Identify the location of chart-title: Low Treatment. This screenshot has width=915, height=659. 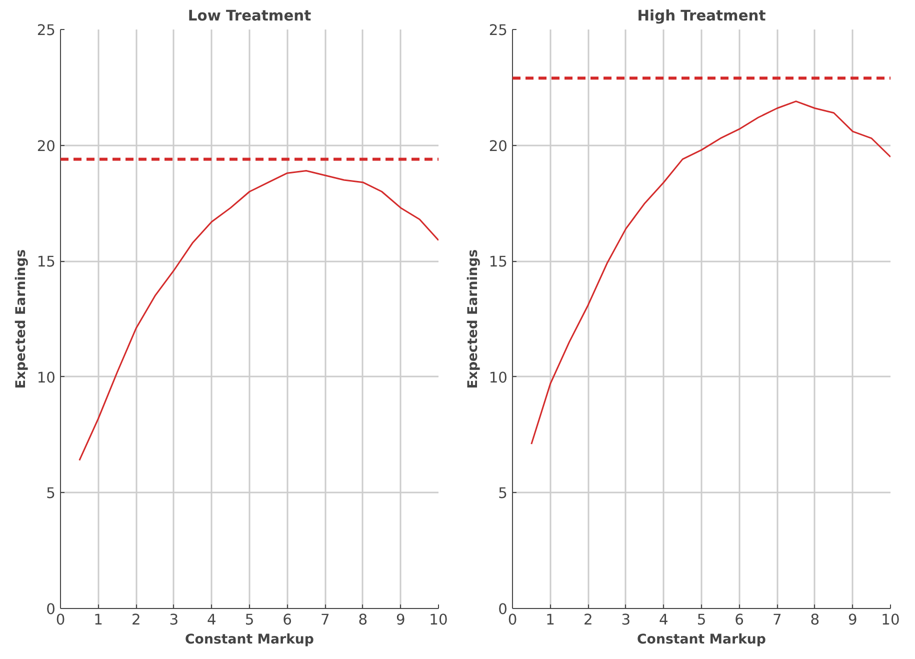
(250, 16).